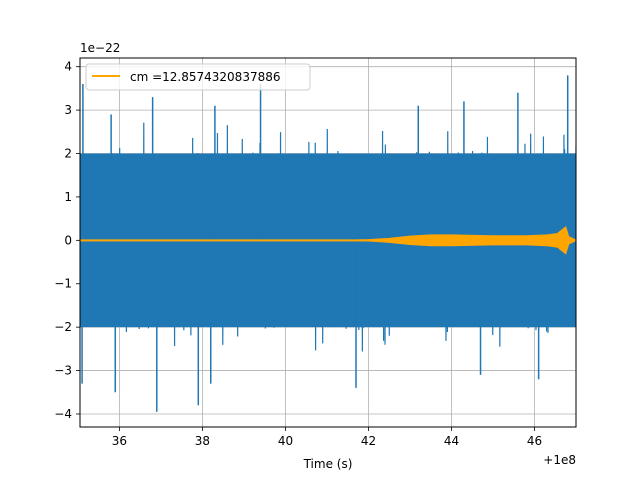  What do you see at coordinates (202, 441) in the screenshot?
I see `x-tick-label: 38` at bounding box center [202, 441].